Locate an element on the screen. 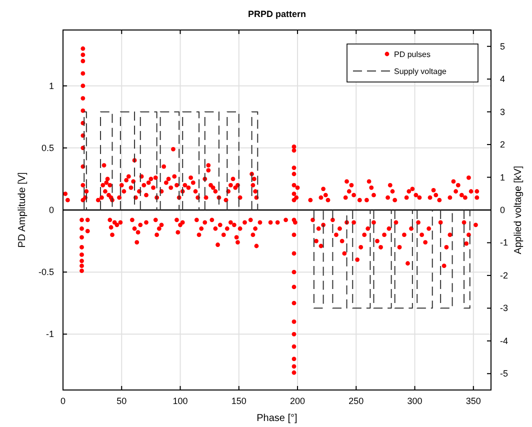 This screenshot has width=532, height=427. y2-tick-label: -3 is located at coordinates (504, 308).